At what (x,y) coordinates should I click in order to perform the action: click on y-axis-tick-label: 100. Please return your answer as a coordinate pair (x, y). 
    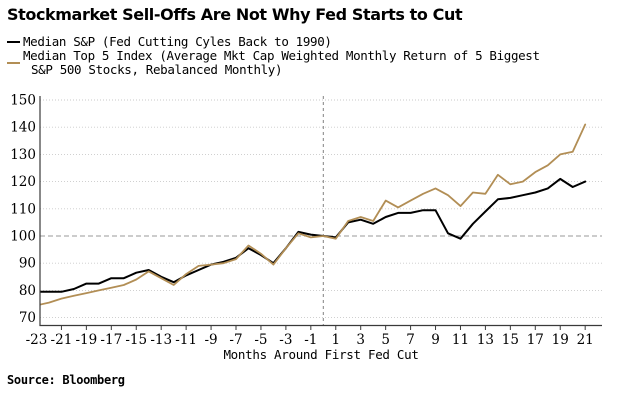
    Looking at the image, I should click on (23, 237).